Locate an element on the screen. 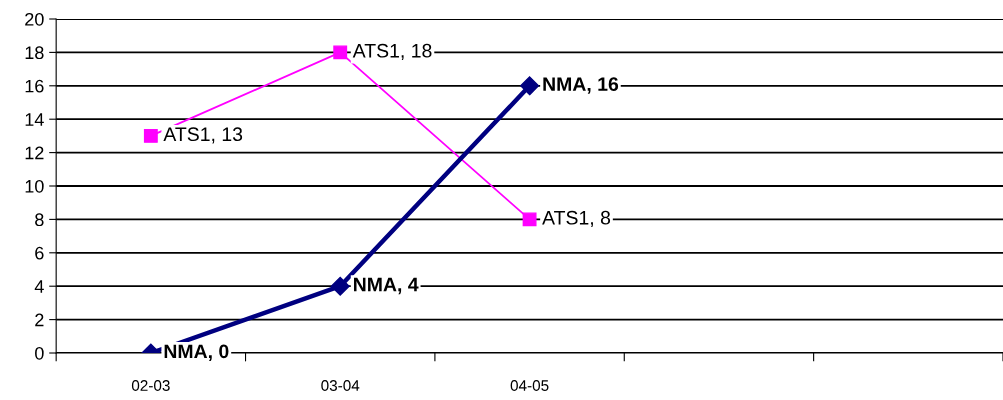  data-label: NMA, 4 is located at coordinates (386, 286).